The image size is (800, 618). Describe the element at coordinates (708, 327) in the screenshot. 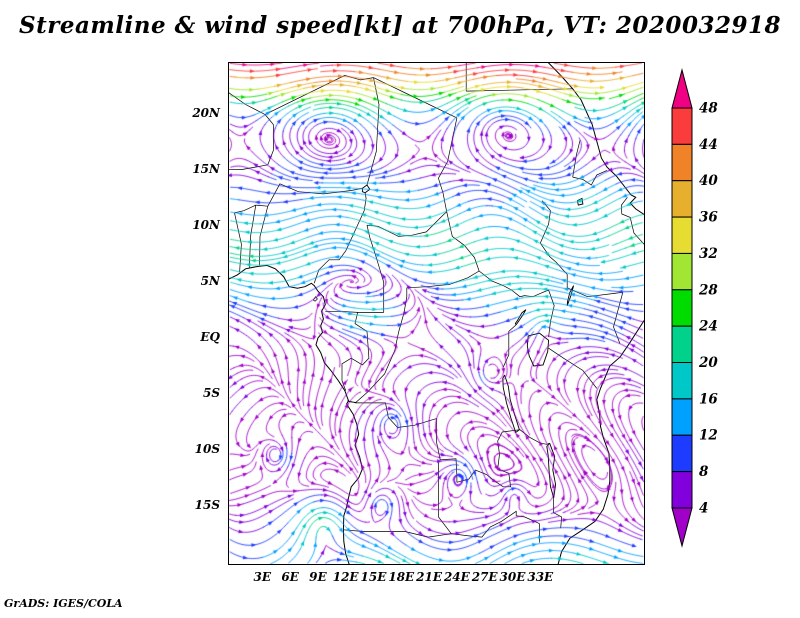

I see `colorbar-label: 24` at that location.